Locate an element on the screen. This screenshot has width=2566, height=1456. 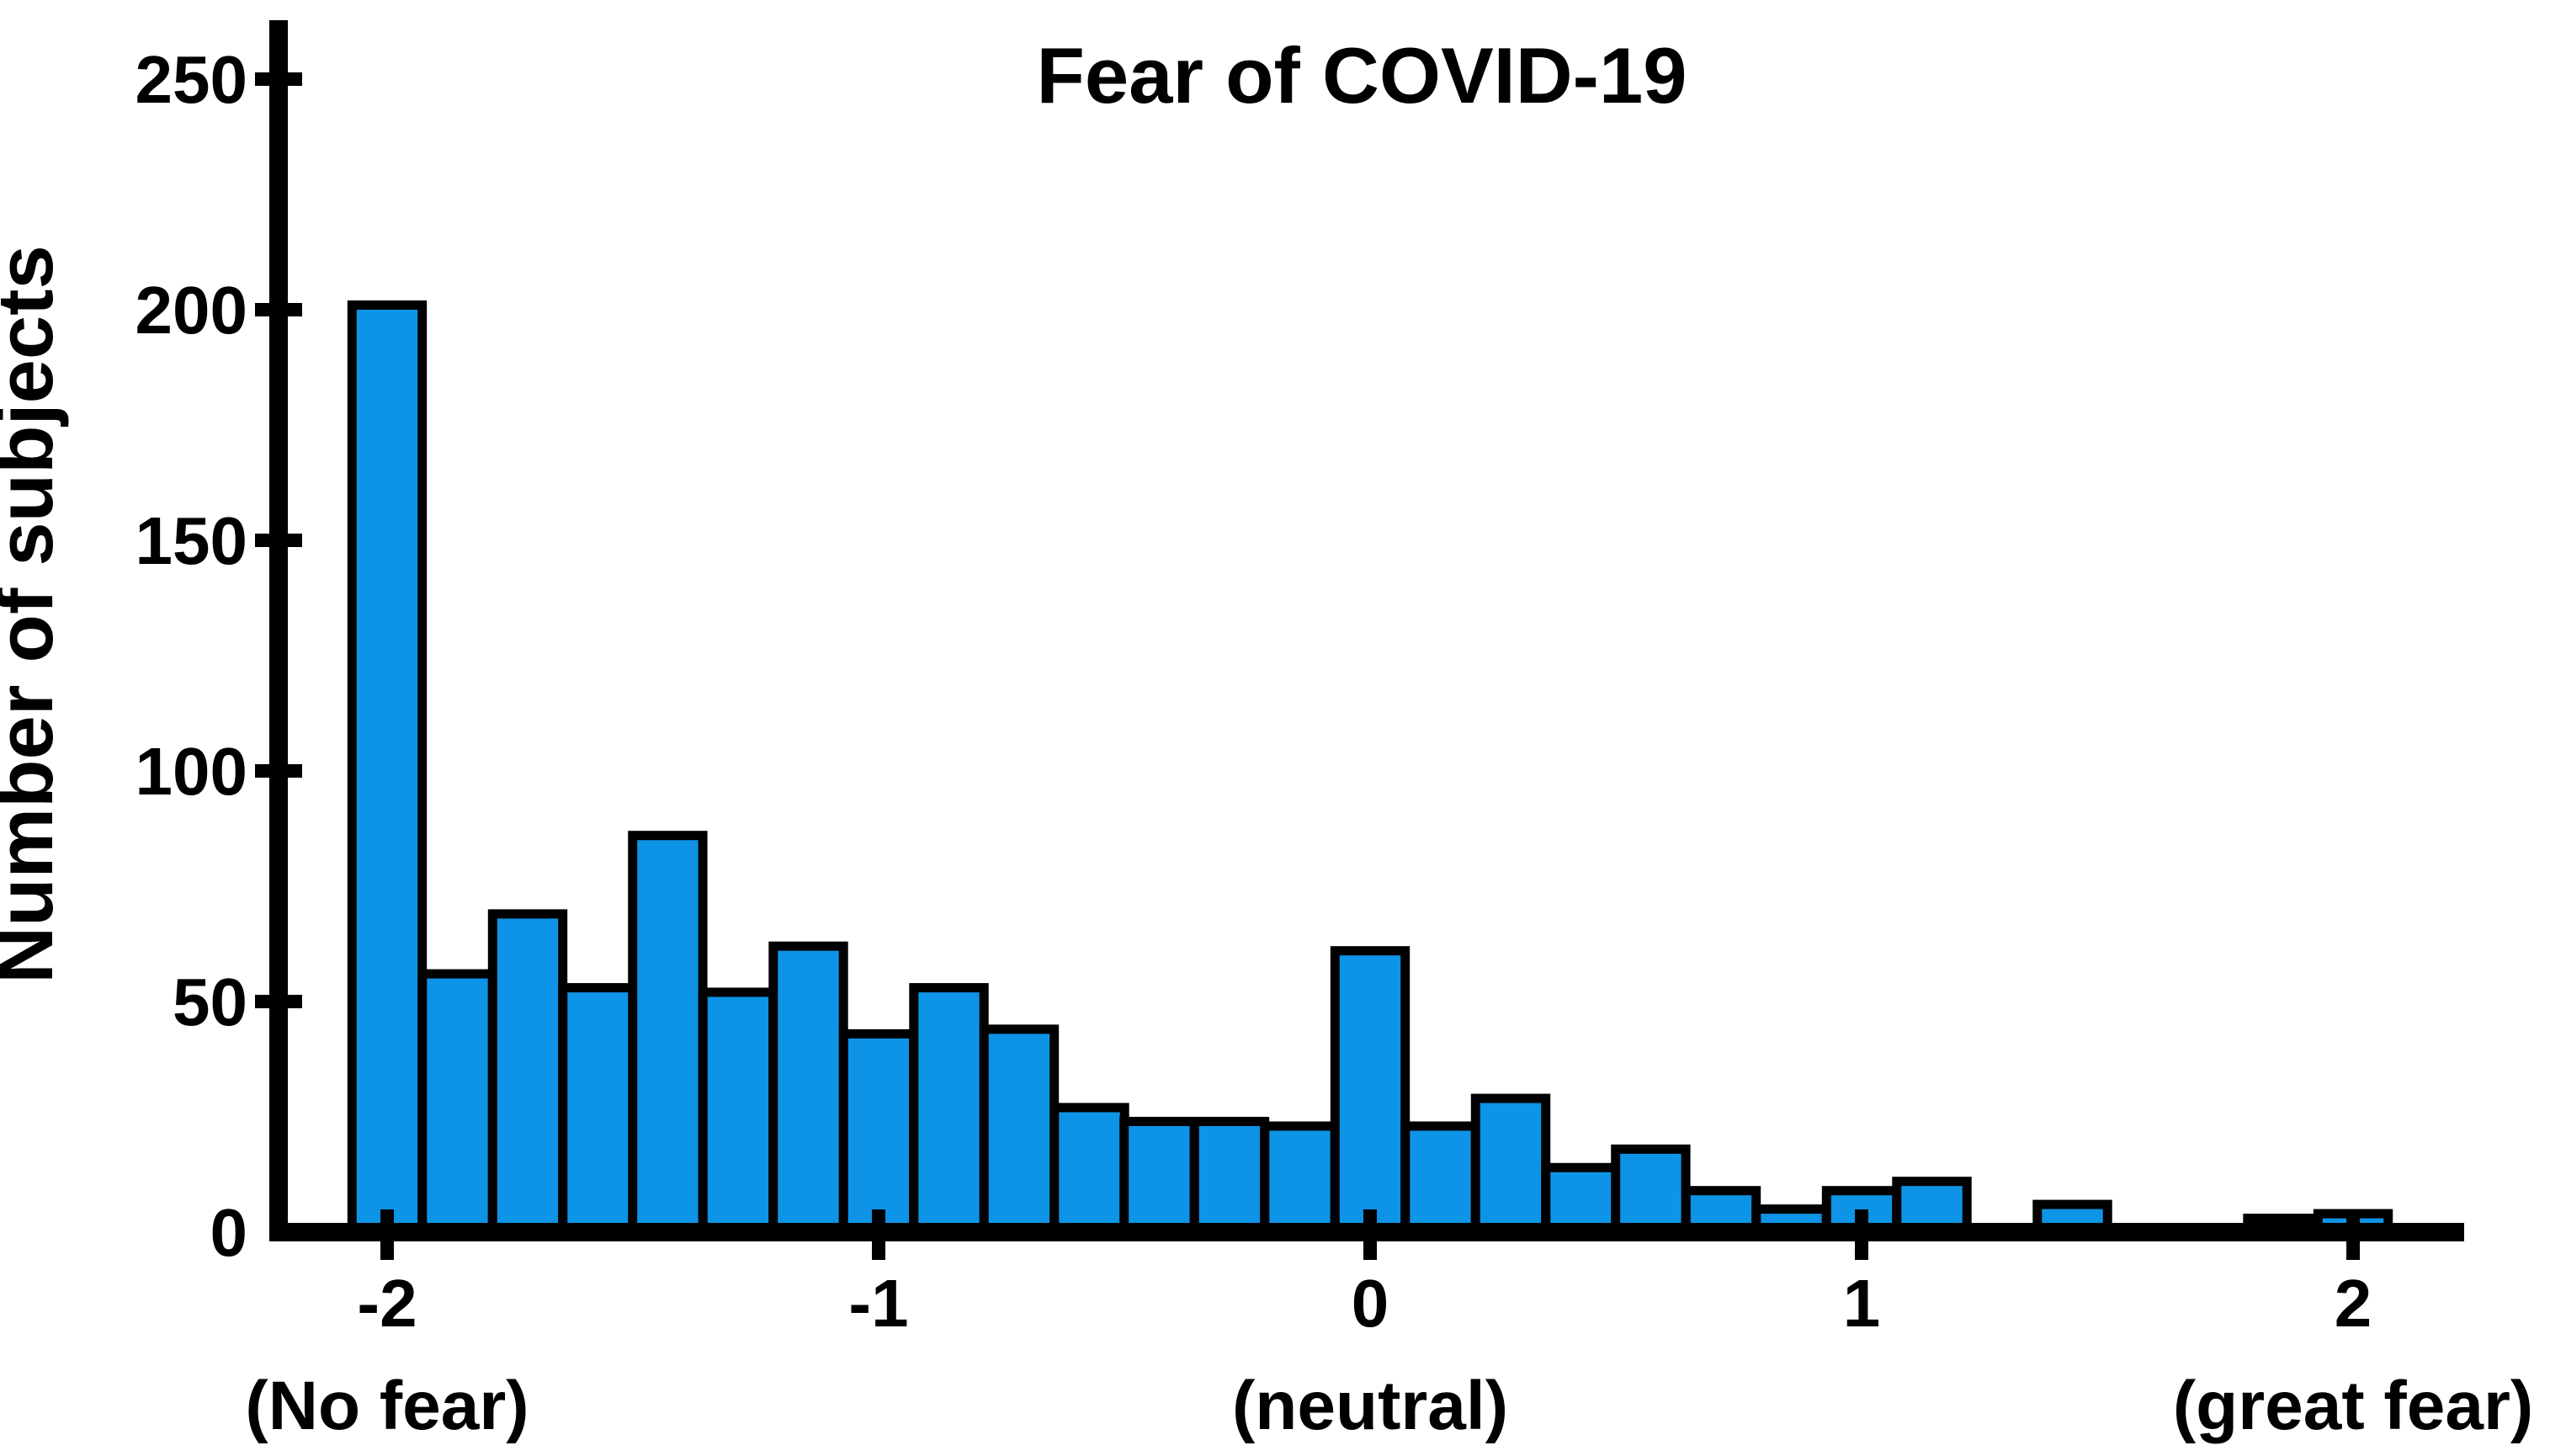
y-axis-title: Number of subjects is located at coordinates (34, 614).